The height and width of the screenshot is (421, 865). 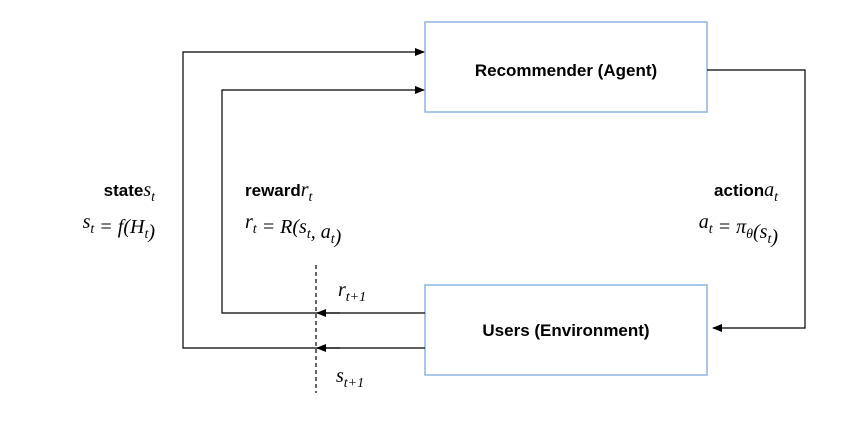 I want to click on action-title: actionat, so click(x=746, y=192).